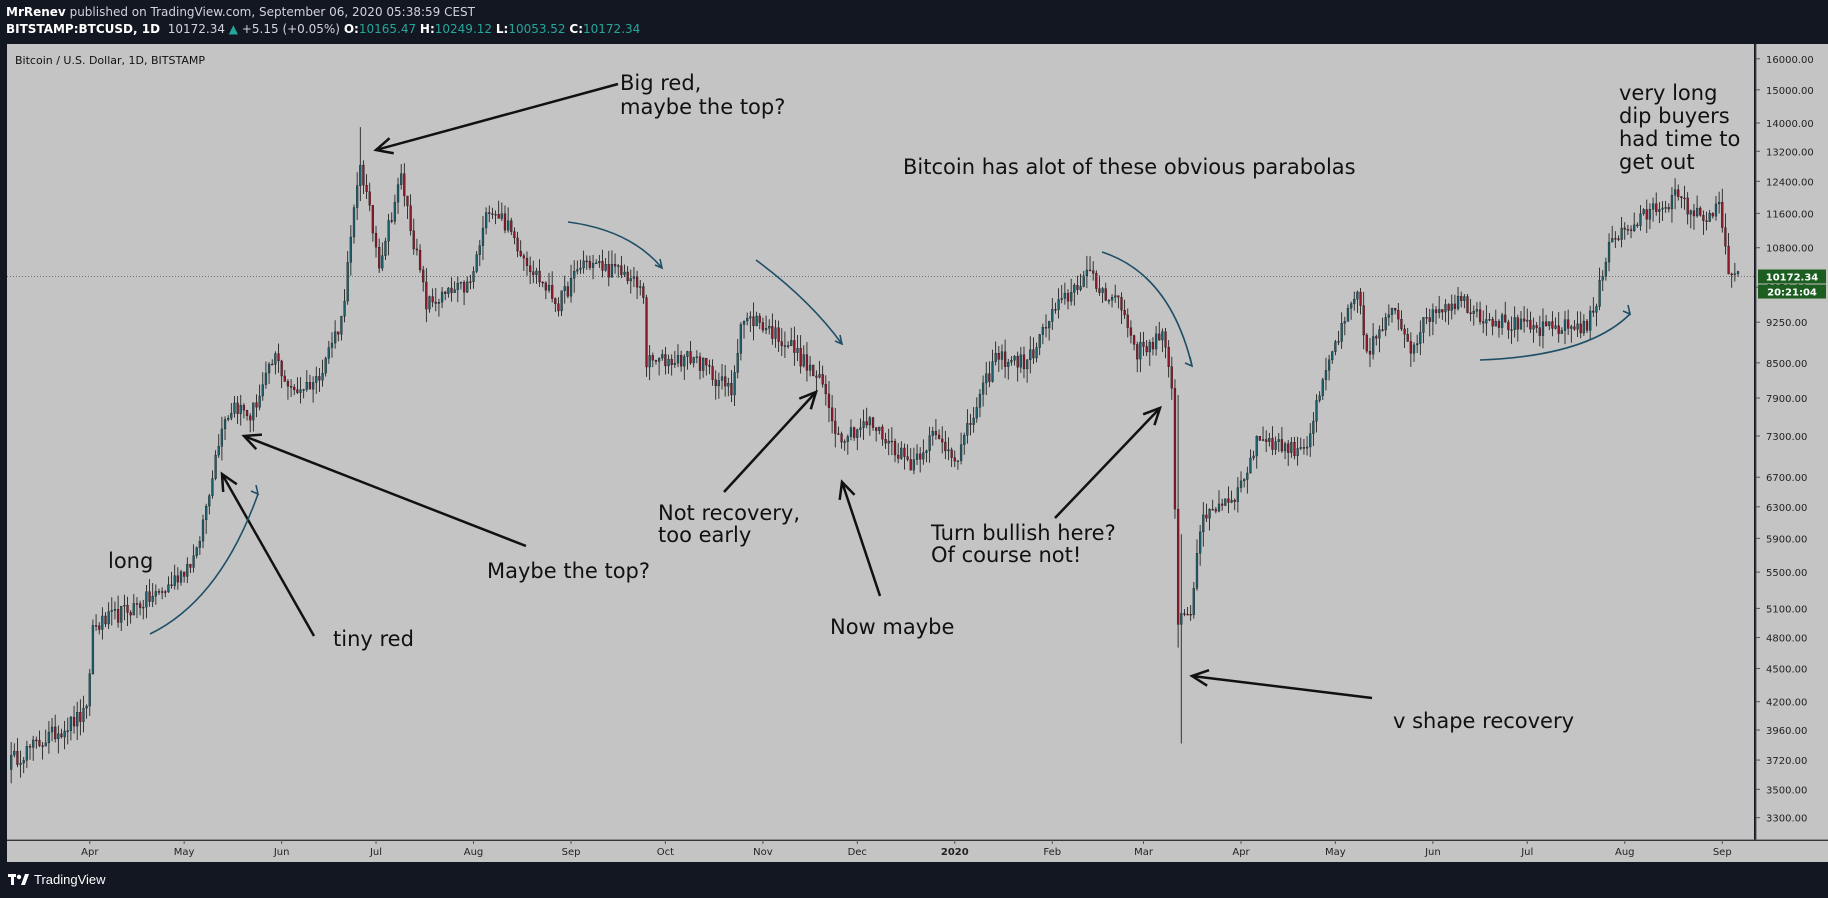  I want to click on author-name: MrRenev, so click(36, 12).